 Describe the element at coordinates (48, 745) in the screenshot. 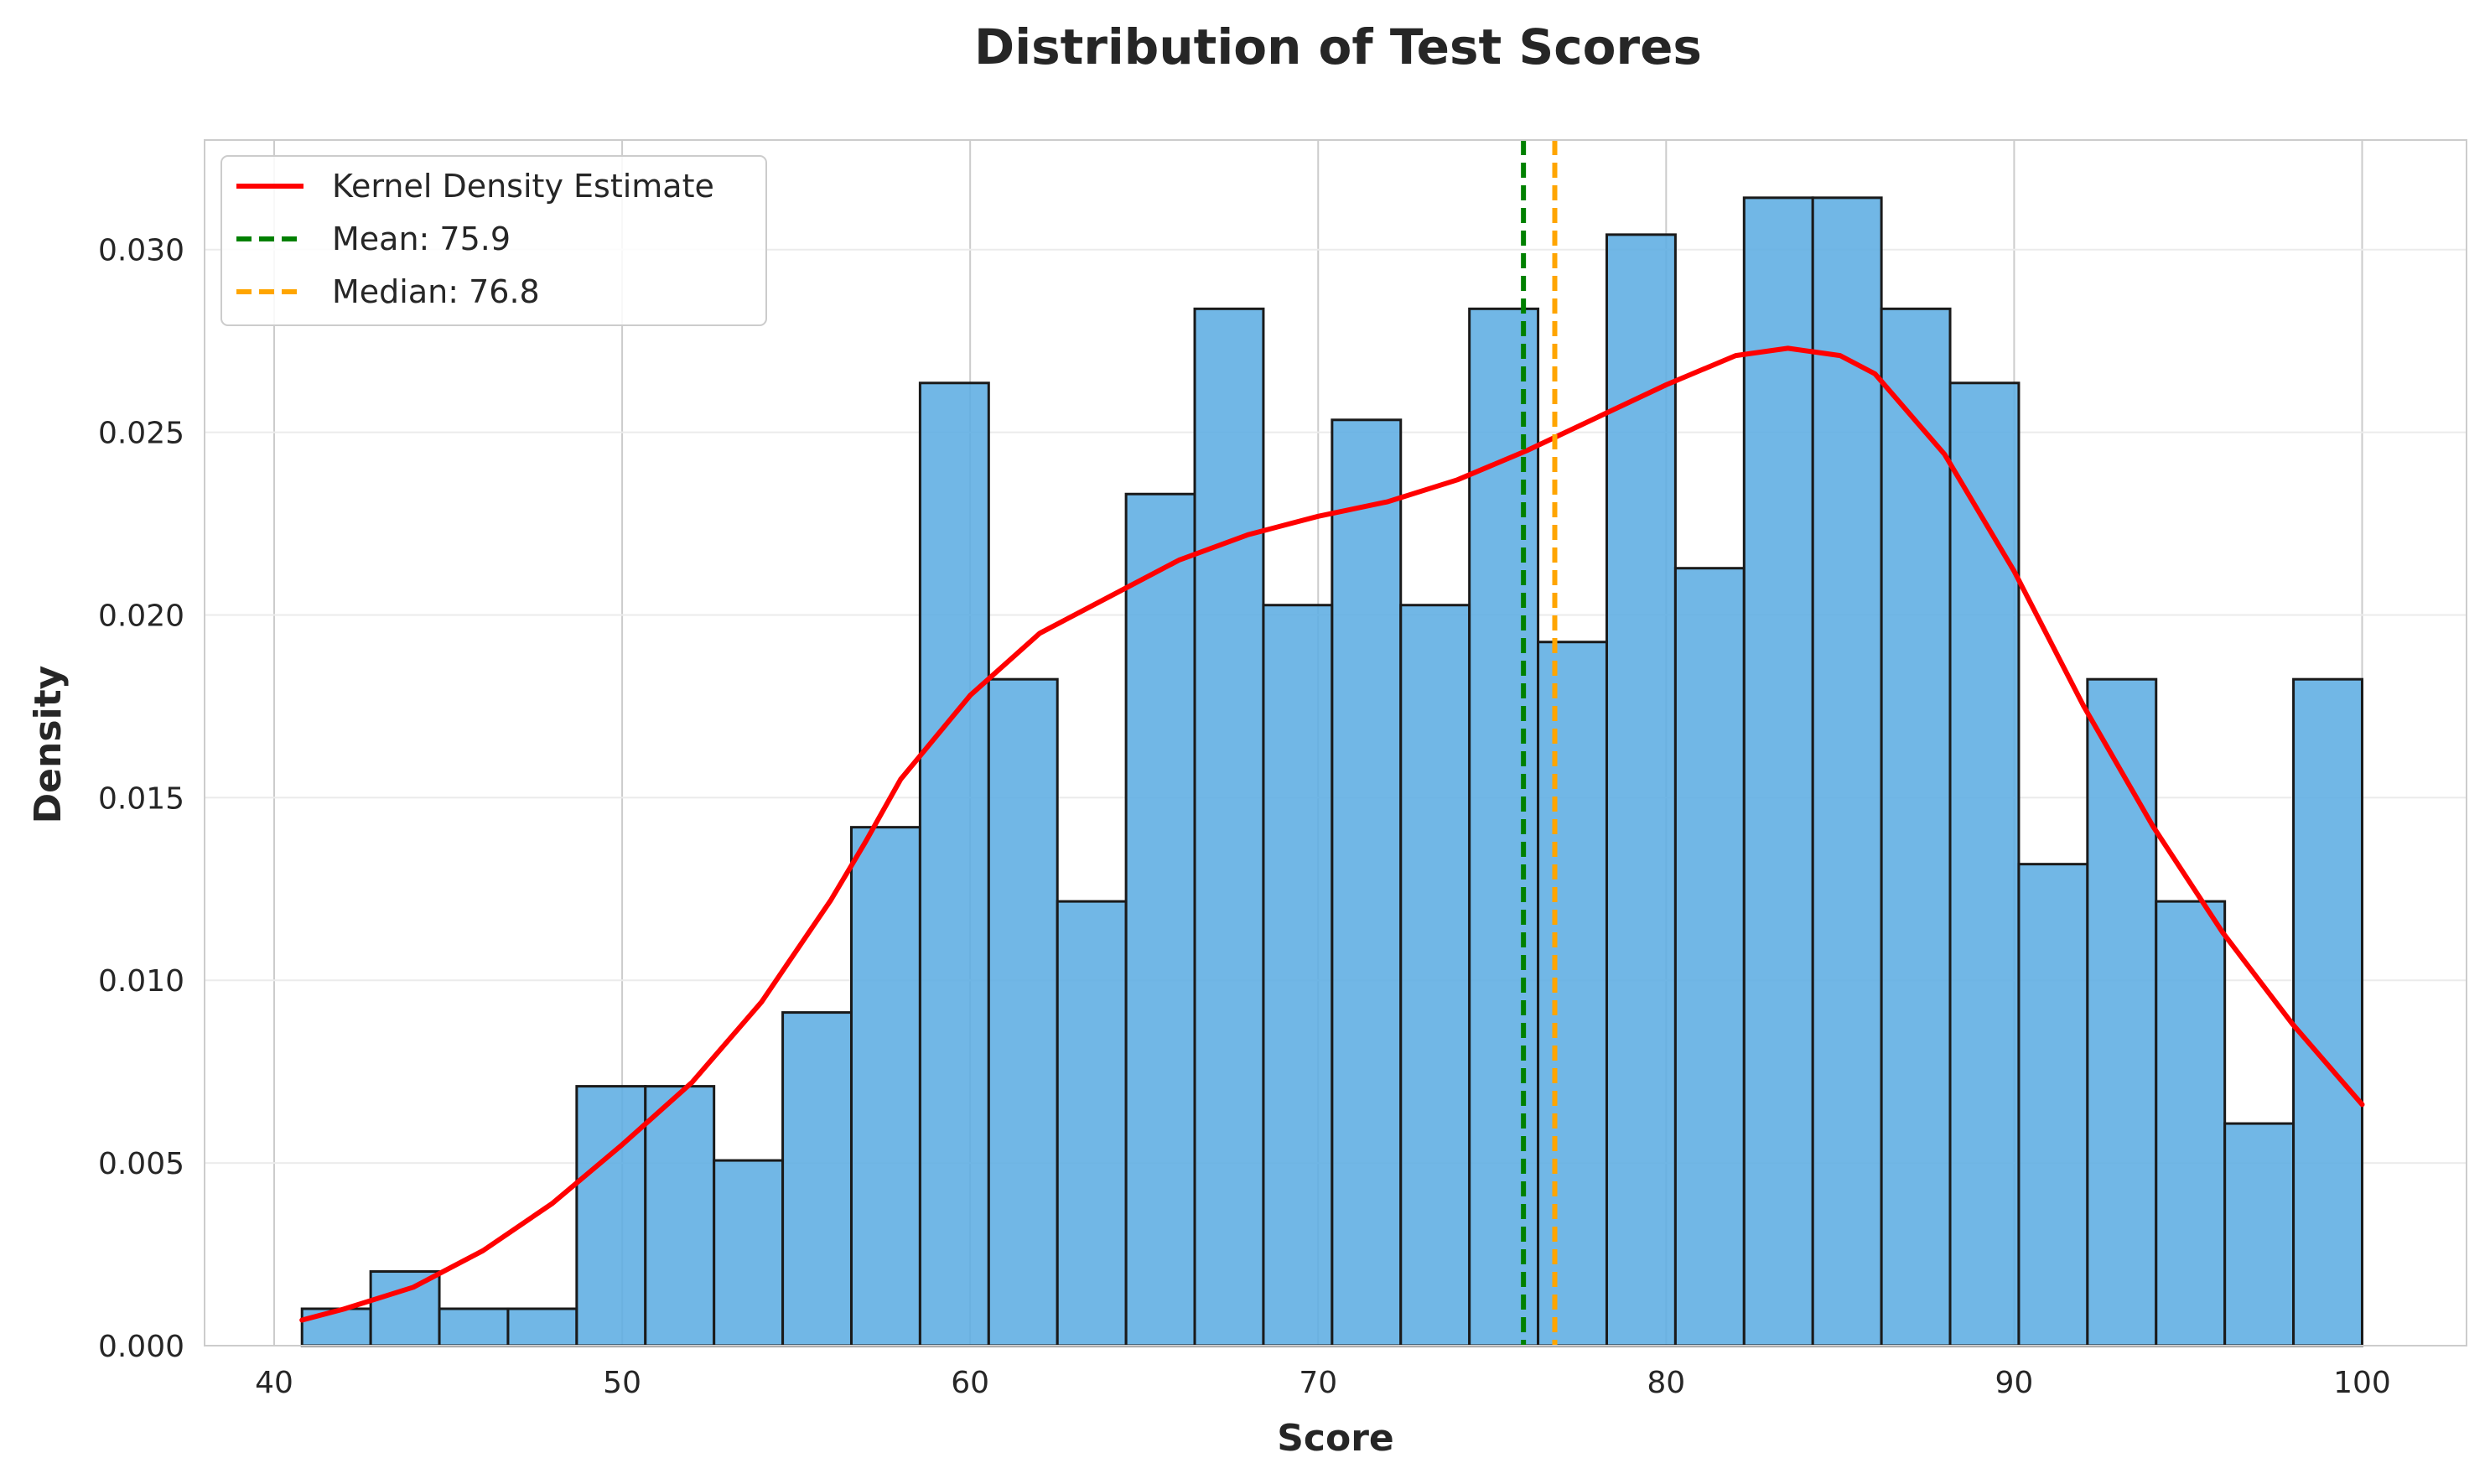

I see `y-axis-label: Density` at that location.